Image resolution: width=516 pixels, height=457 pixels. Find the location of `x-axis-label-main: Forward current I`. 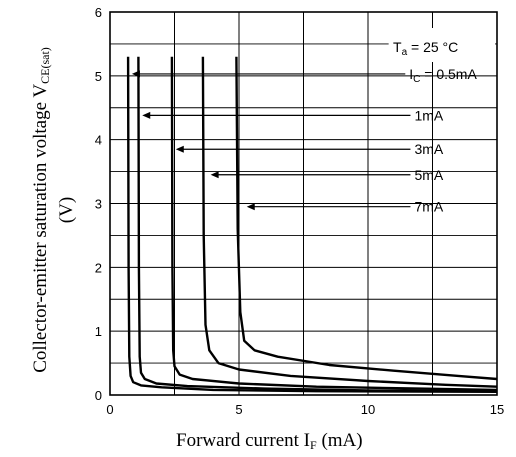

x-axis-label-main: Forward current I is located at coordinates (243, 440).